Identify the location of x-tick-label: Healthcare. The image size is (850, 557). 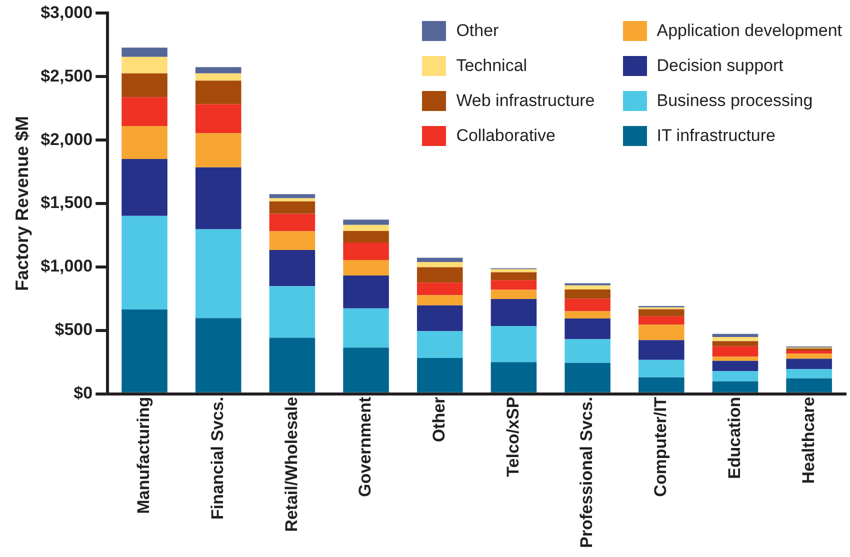
(808, 440).